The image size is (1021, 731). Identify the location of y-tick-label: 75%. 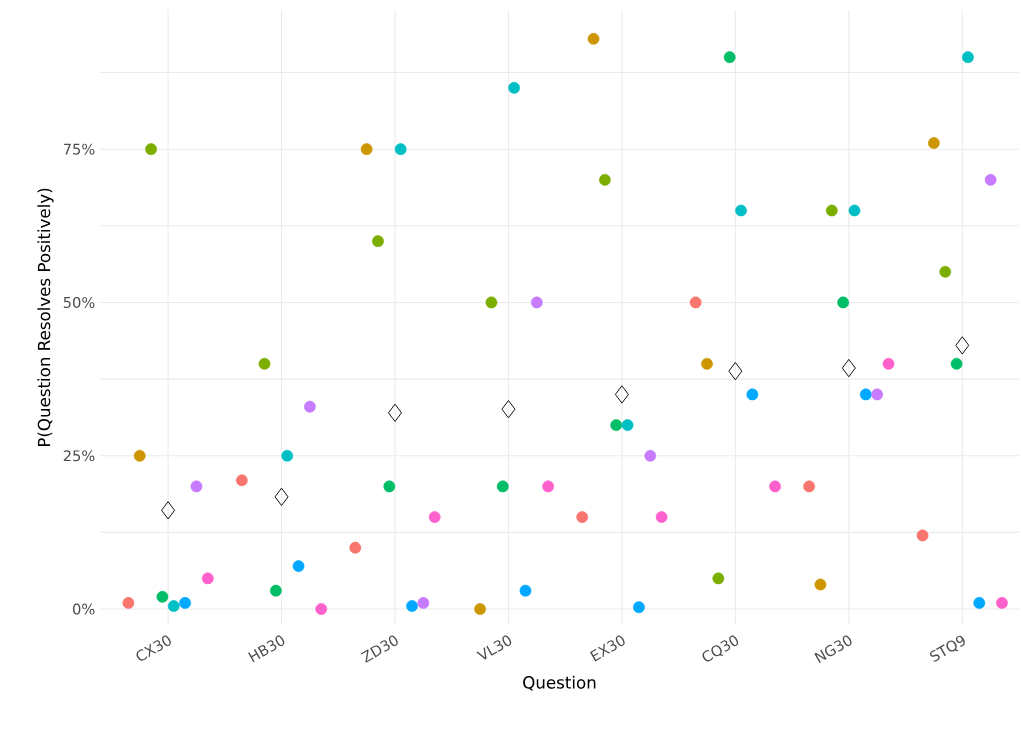
(79, 149).